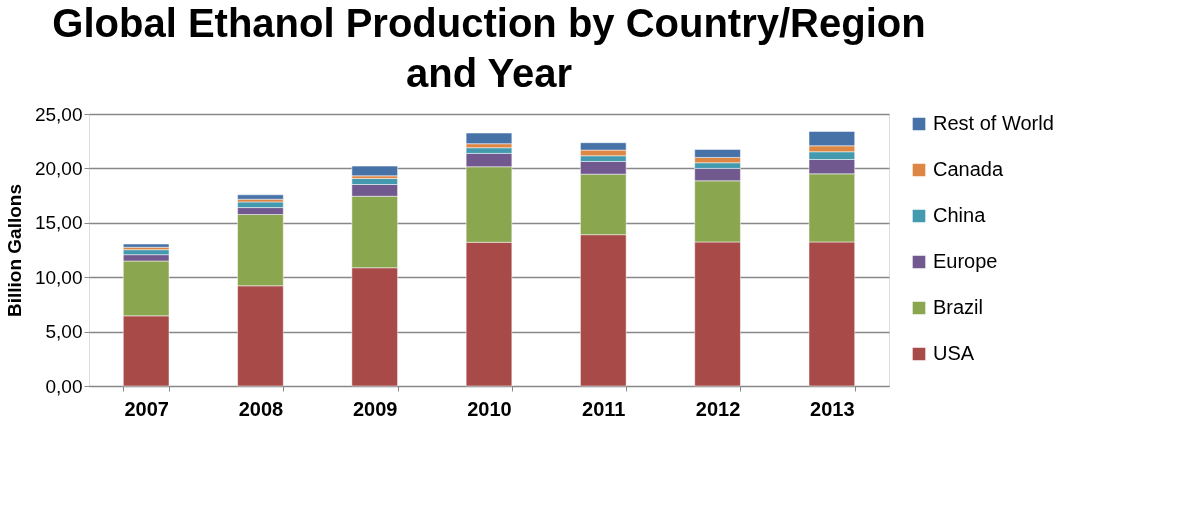  I want to click on y-tick-label: 0,00, so click(64, 386).